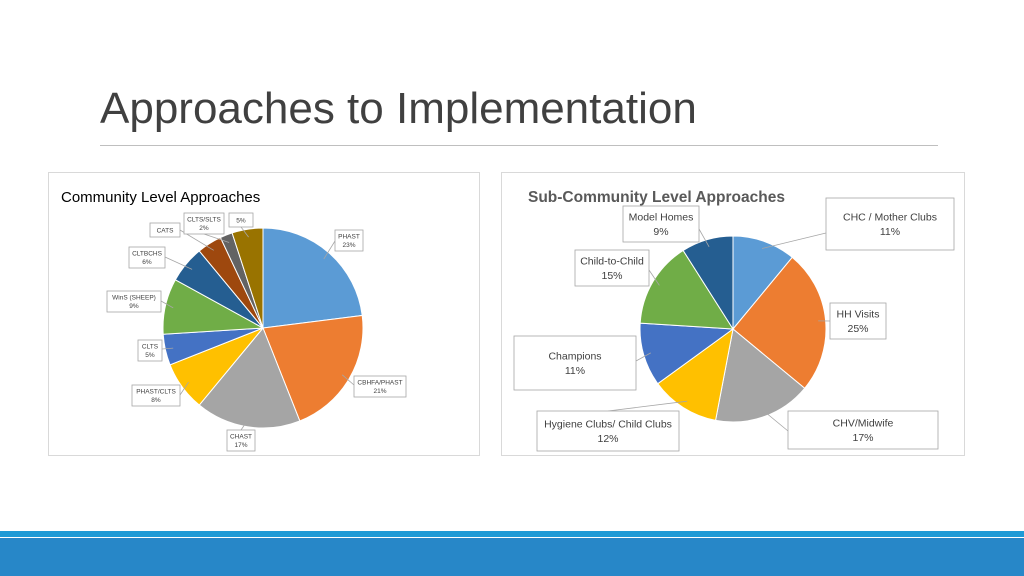 The image size is (1024, 576). What do you see at coordinates (156, 392) in the screenshot?
I see `data-label-category: PHAST/CLTS` at bounding box center [156, 392].